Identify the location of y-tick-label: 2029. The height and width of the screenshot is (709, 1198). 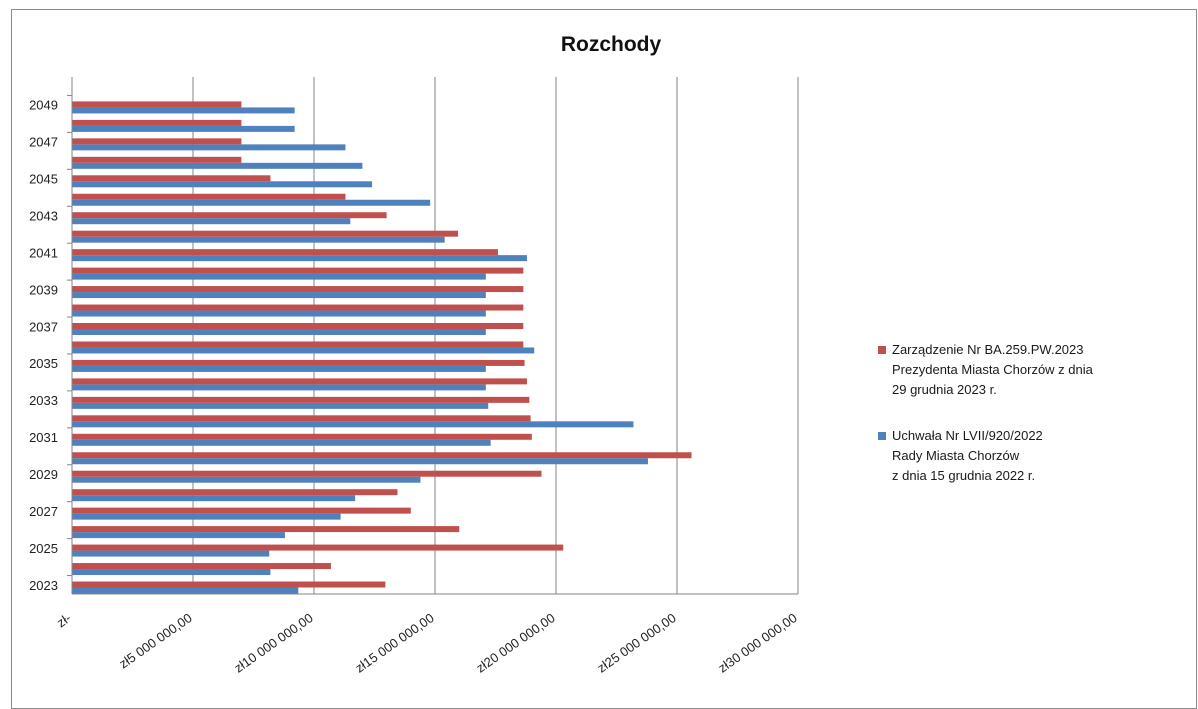
(43, 474).